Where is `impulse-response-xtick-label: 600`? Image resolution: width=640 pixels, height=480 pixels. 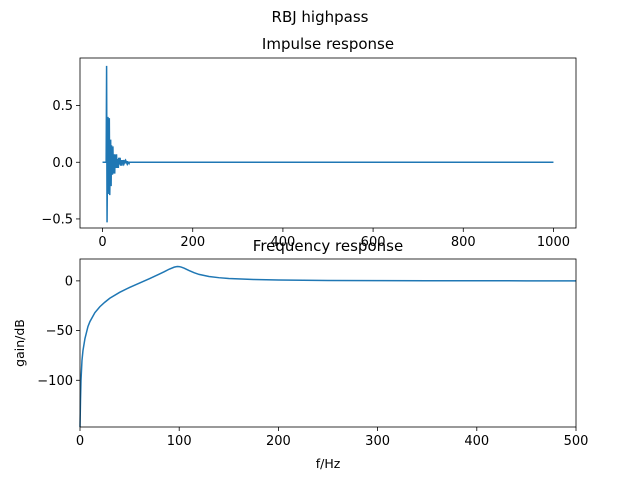 impulse-response-xtick-label: 600 is located at coordinates (373, 242).